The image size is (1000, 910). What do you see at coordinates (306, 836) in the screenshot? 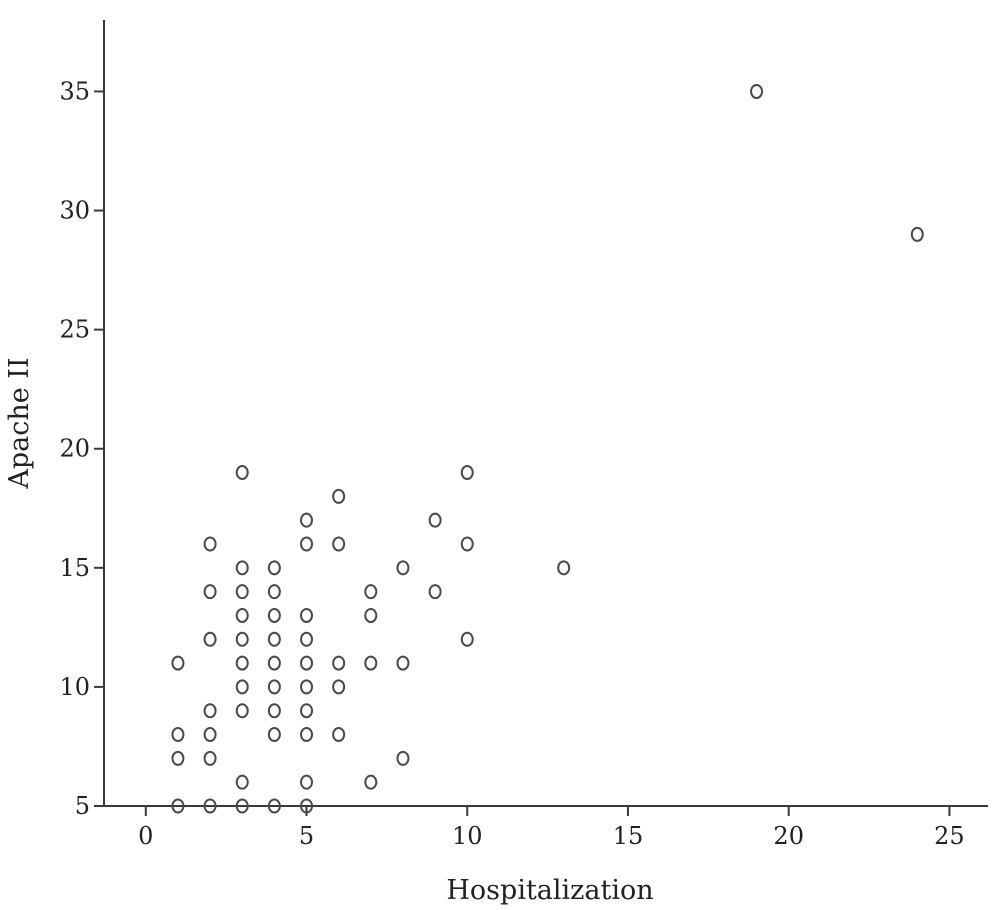
I see `x-tick-label: 5` at bounding box center [306, 836].